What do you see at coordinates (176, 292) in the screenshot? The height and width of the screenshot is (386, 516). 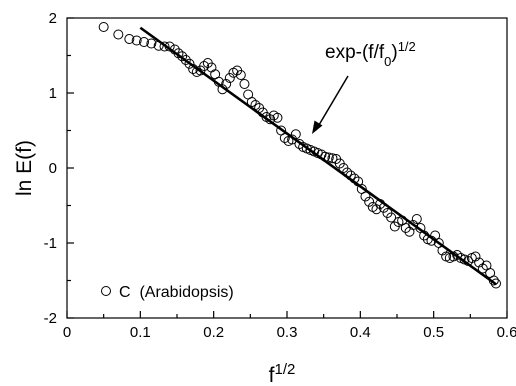 I see `legend-label: C (Arabidopsis)` at bounding box center [176, 292].